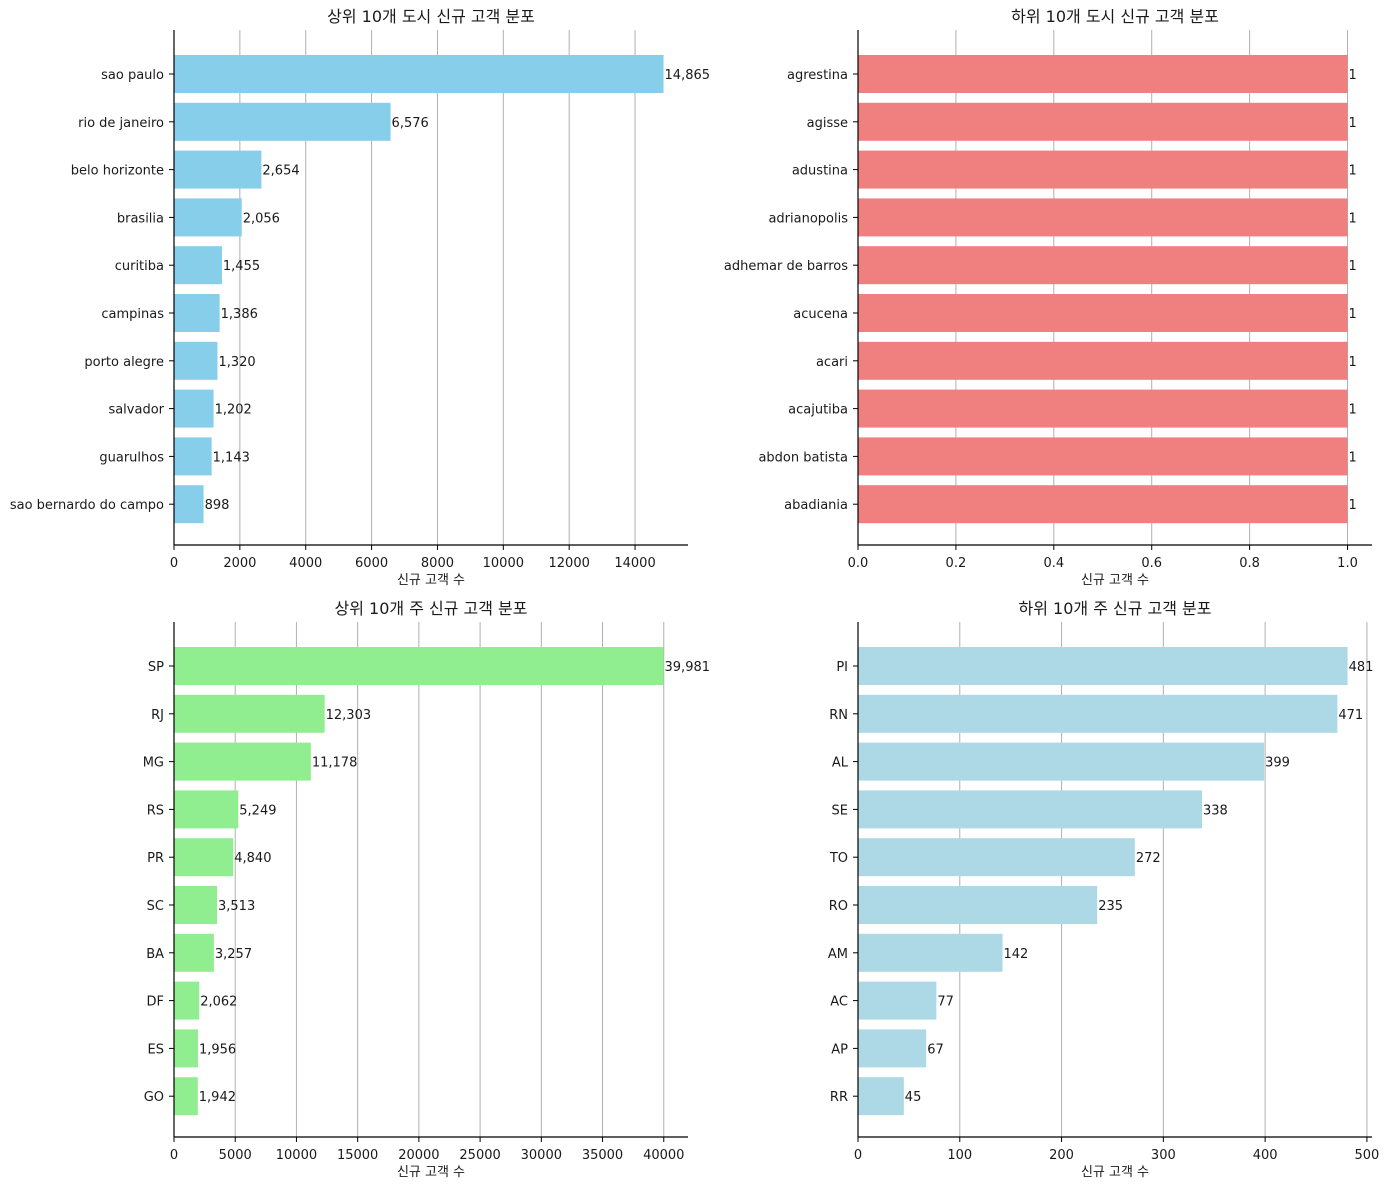 Image resolution: width=1389 pixels, height=1189 pixels. I want to click on x-tick-label: 1.0, so click(1347, 563).